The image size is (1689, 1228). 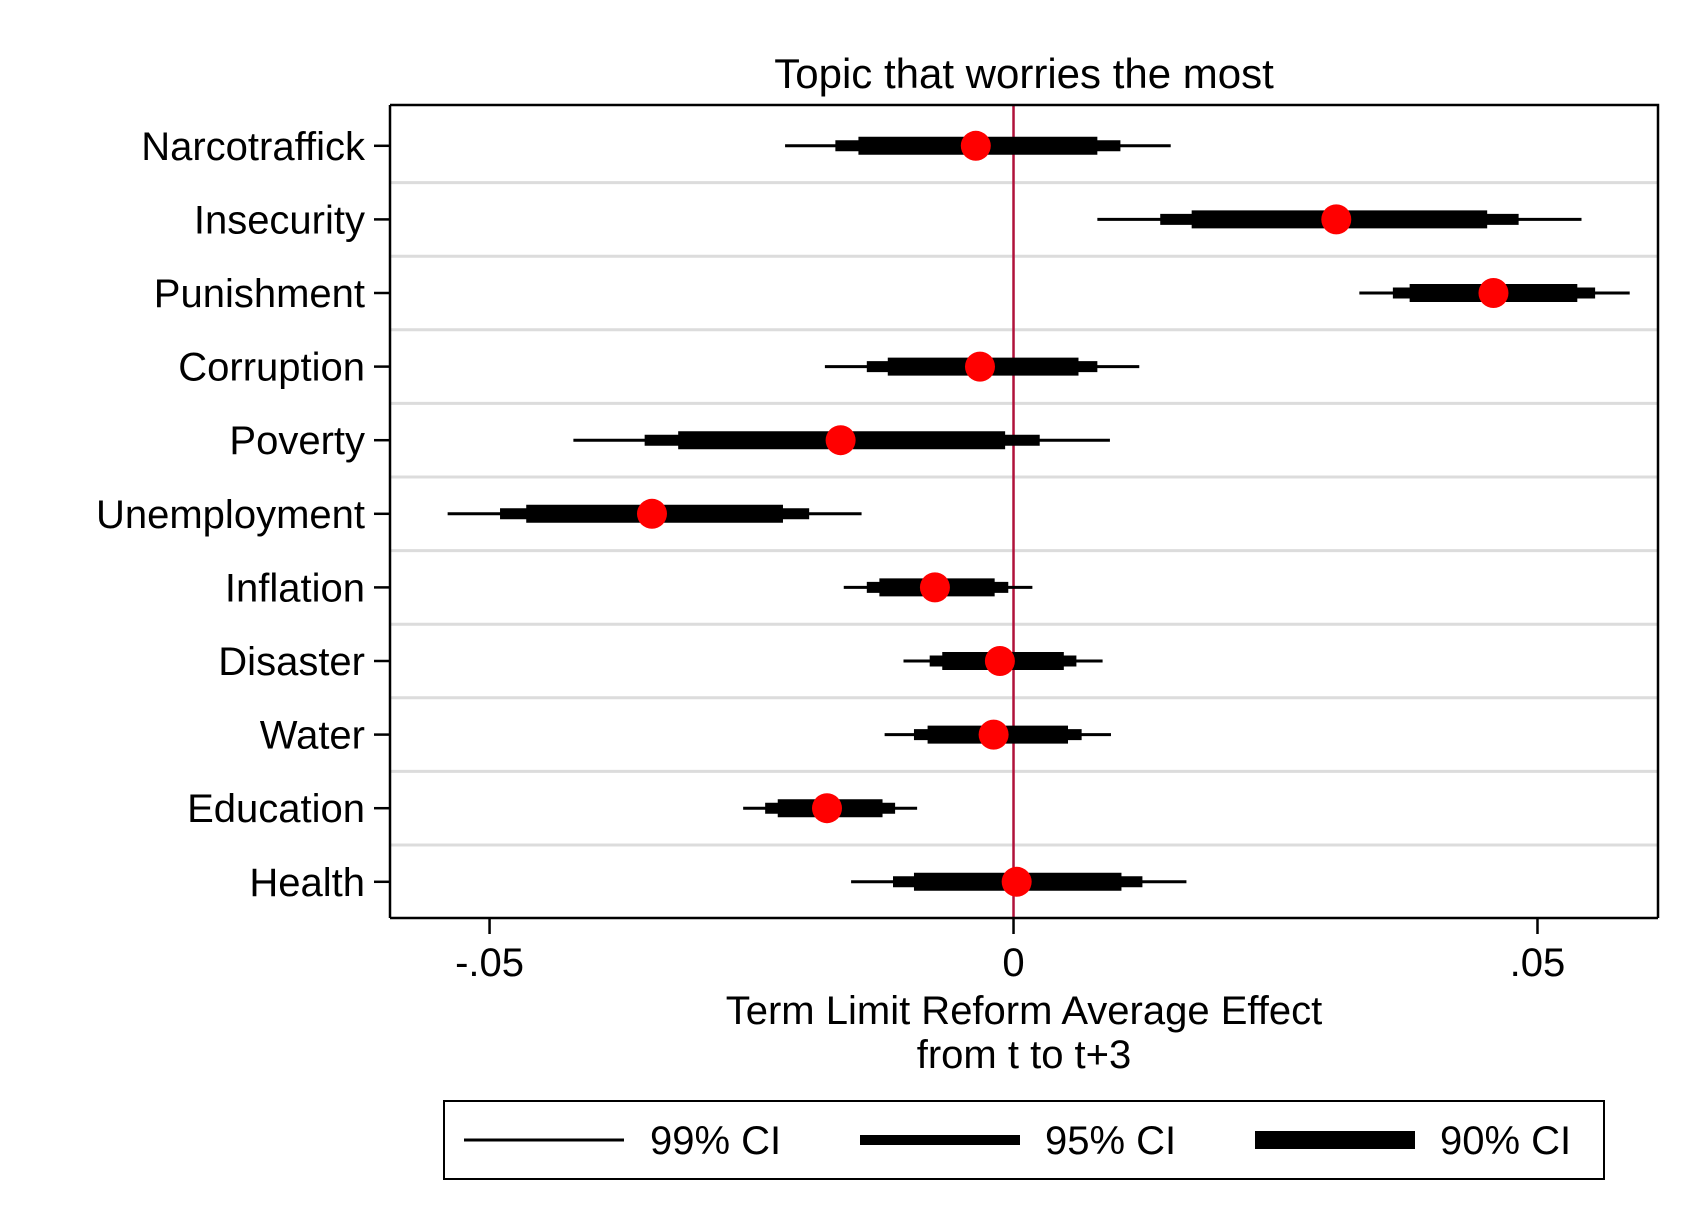 What do you see at coordinates (291, 662) in the screenshot?
I see `y-tick-label: Disaster` at bounding box center [291, 662].